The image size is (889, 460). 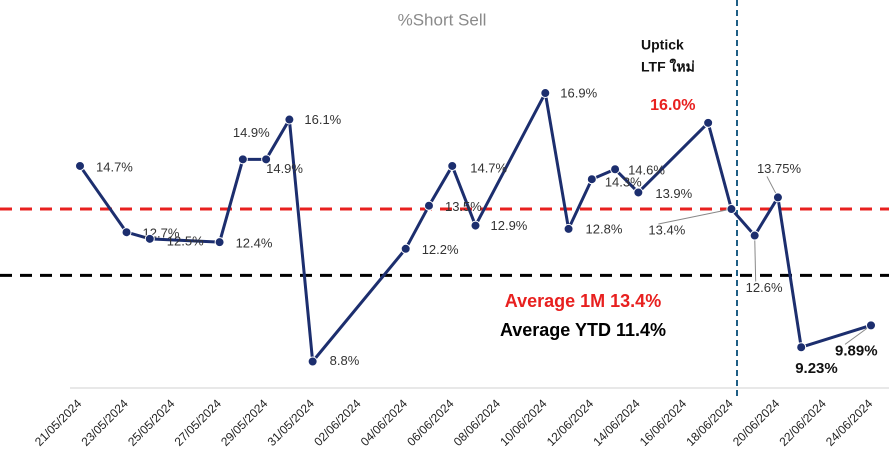 I want to click on annotation: LTF ใหม่, so click(x=668, y=66).